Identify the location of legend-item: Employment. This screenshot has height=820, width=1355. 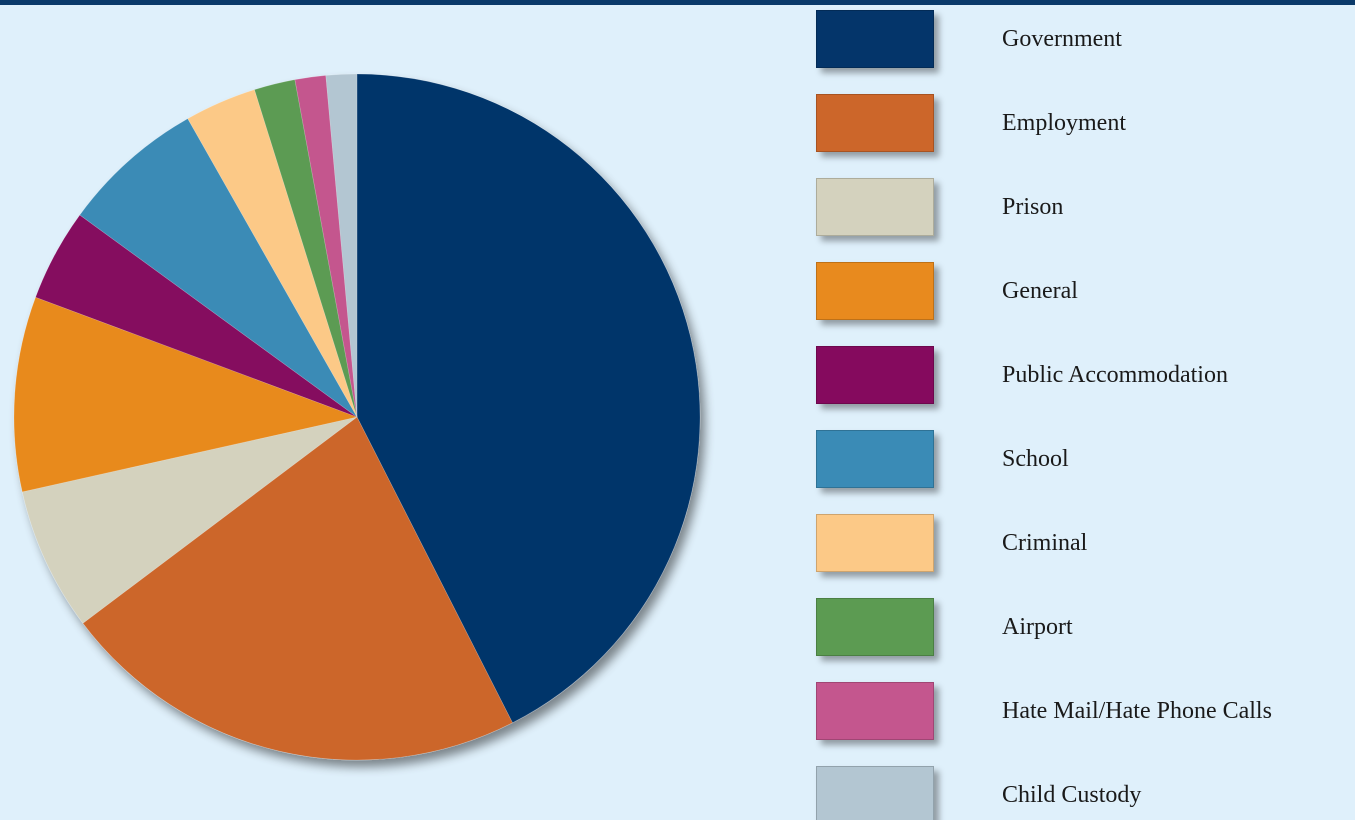
(1085, 124).